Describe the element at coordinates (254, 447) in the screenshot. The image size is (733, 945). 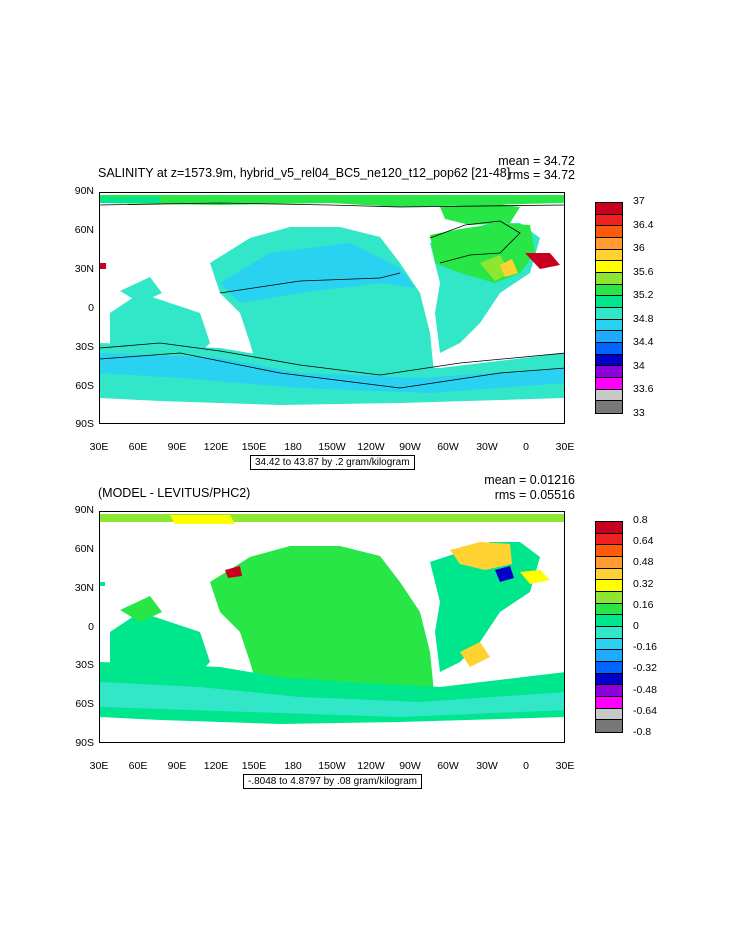
I see `panel1-lon-label: 150E` at that location.